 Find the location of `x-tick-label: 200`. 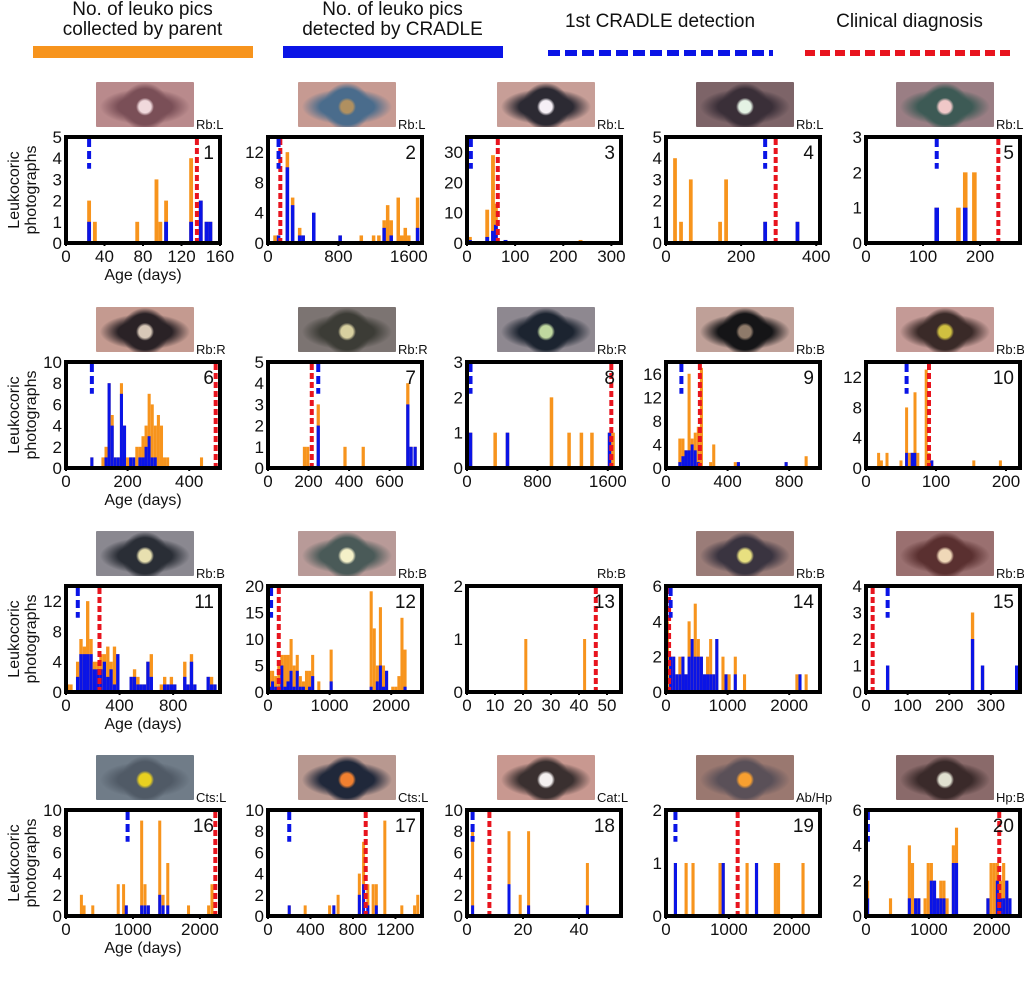

x-tick-label: 200 is located at coordinates (563, 256).